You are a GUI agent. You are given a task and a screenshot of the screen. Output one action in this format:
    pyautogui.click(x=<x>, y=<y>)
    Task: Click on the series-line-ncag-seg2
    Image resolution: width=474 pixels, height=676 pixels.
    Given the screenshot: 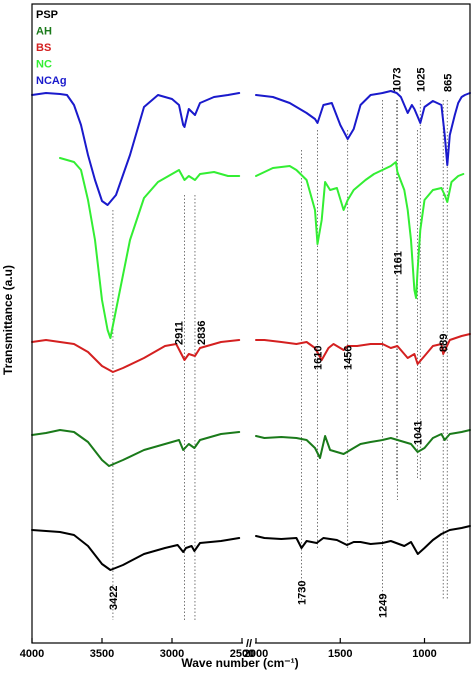 What is the action you would take?
    pyautogui.click(x=363, y=128)
    